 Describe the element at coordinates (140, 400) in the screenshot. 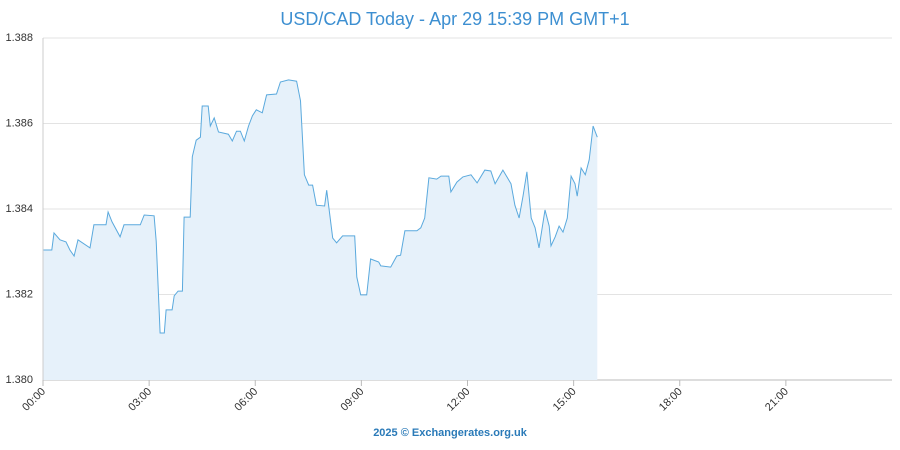

I see `x-tick-label: 03:00` at that location.